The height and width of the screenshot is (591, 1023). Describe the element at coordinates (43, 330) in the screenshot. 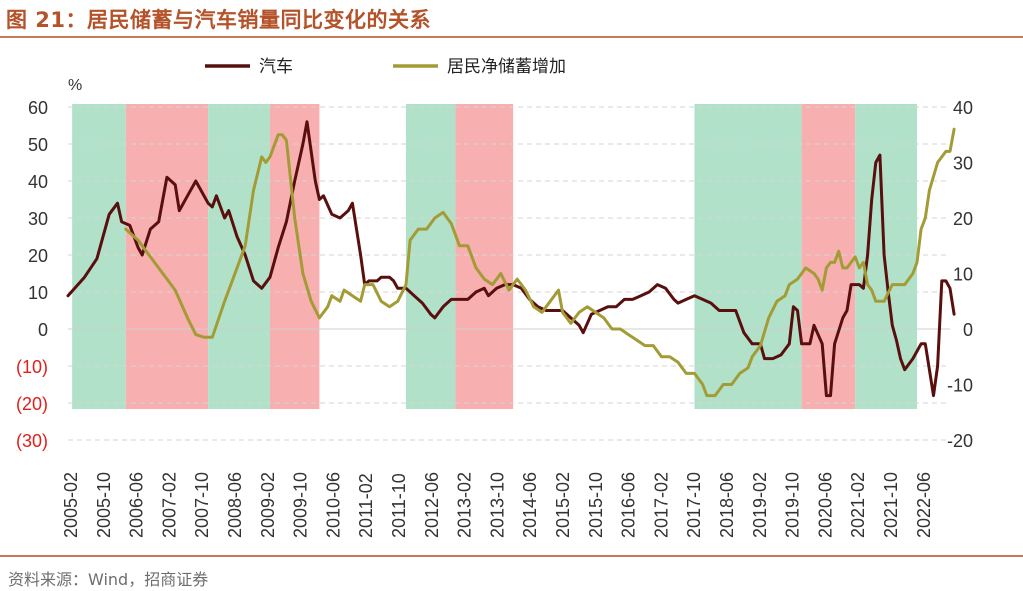

I see `left-tick-label: 0` at that location.